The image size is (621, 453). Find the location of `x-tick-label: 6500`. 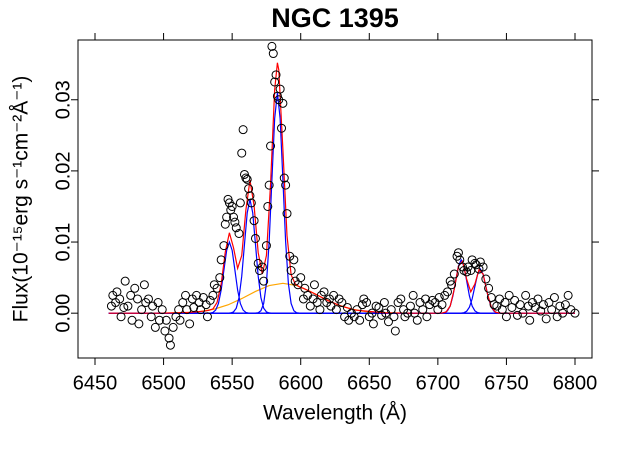

x-tick-label: 6500 is located at coordinates (163, 383).